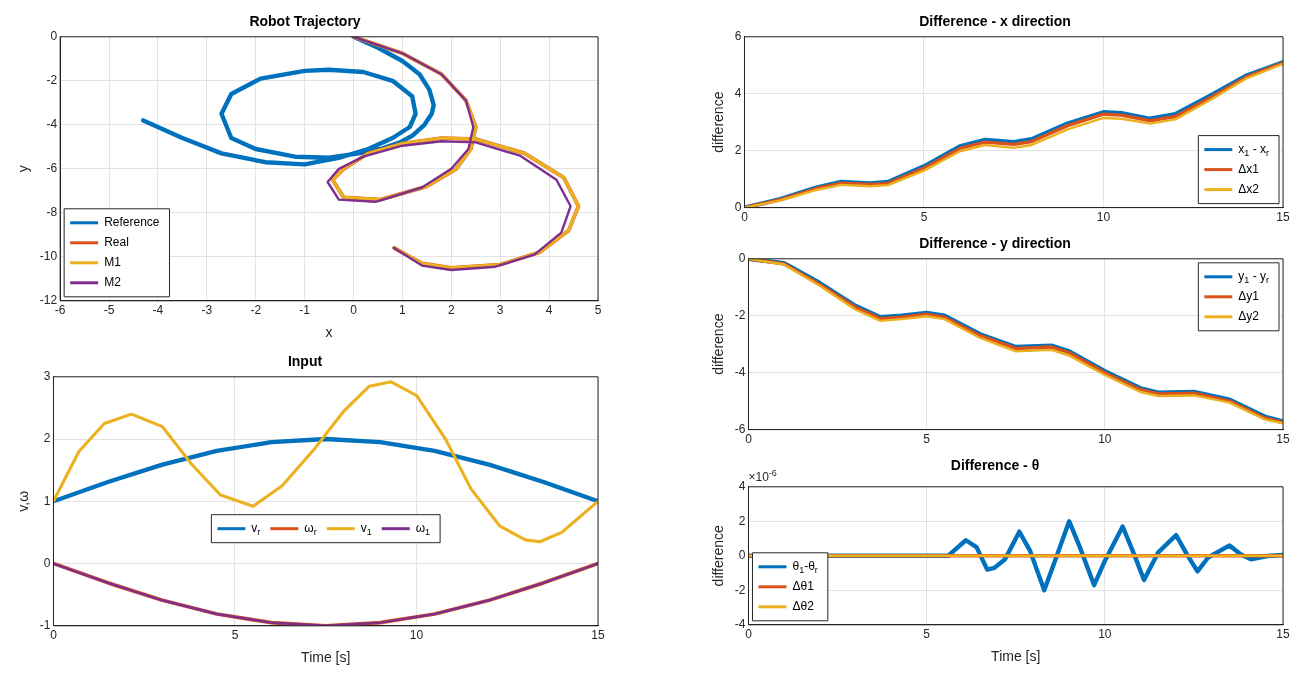 The image size is (1302, 679). What do you see at coordinates (549, 310) in the screenshot?
I see `x-tick-label: 4` at bounding box center [549, 310].